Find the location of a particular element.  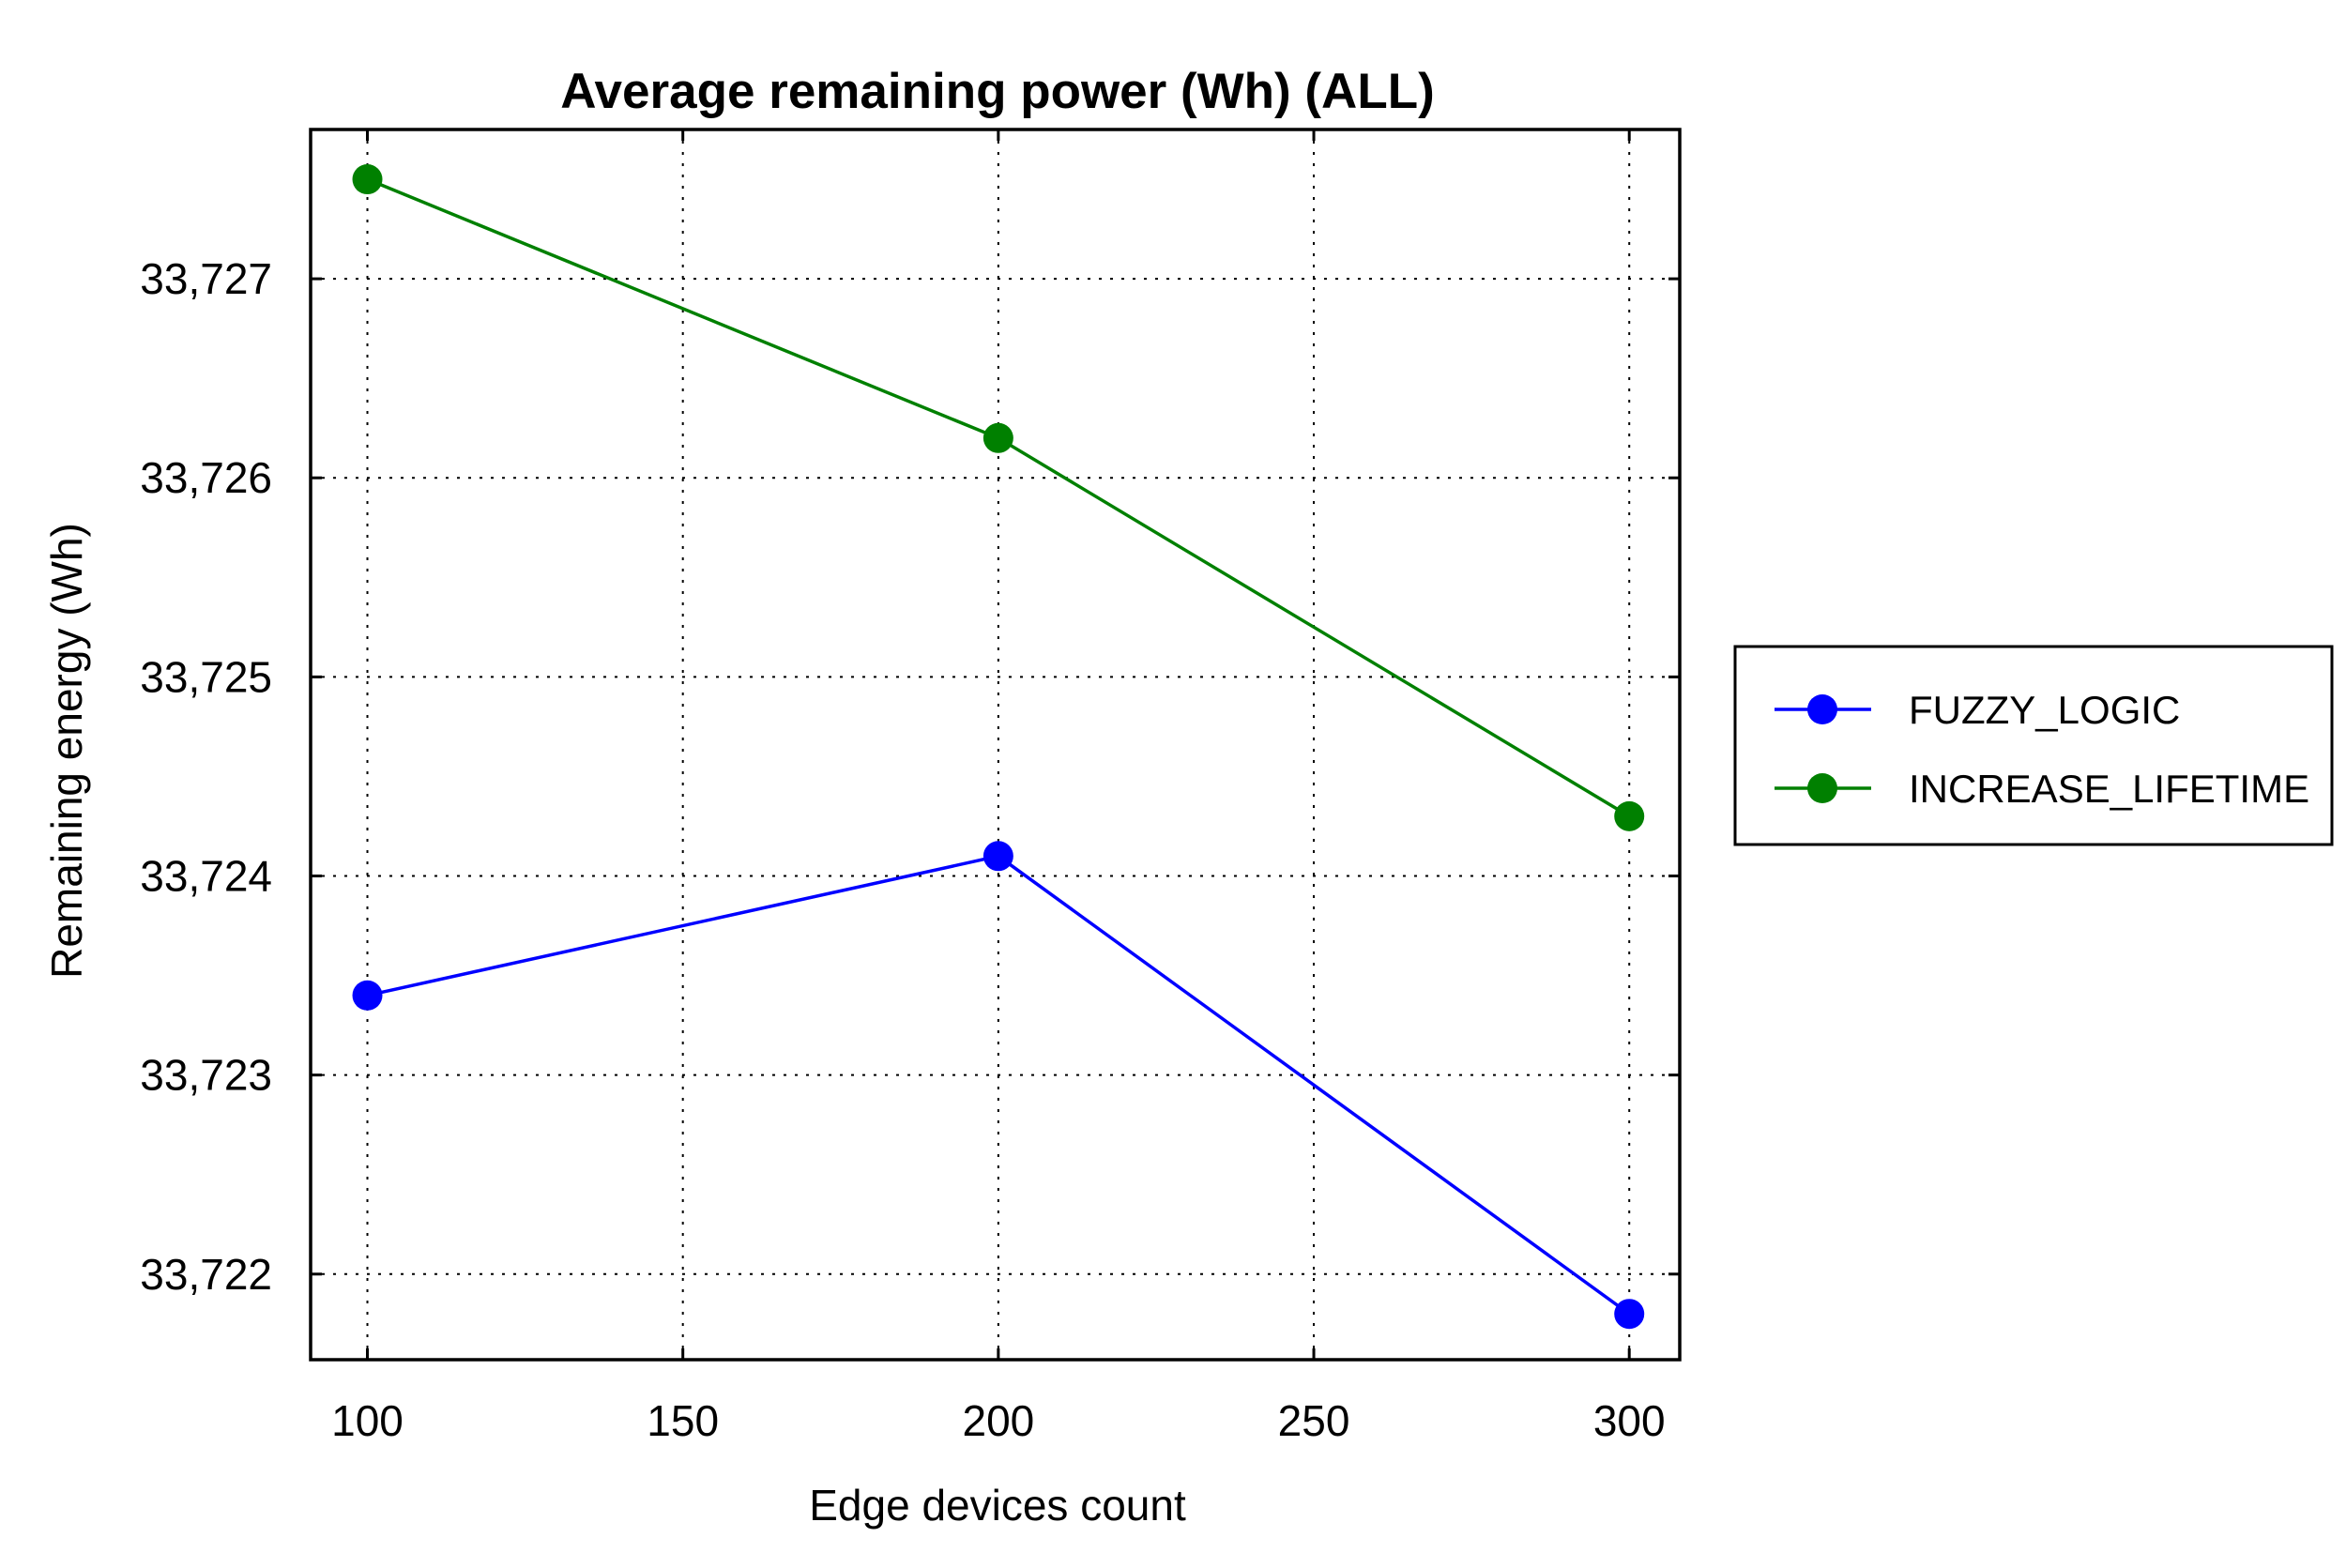

legend-item: FUZZY_LOGIC is located at coordinates (1977, 710).